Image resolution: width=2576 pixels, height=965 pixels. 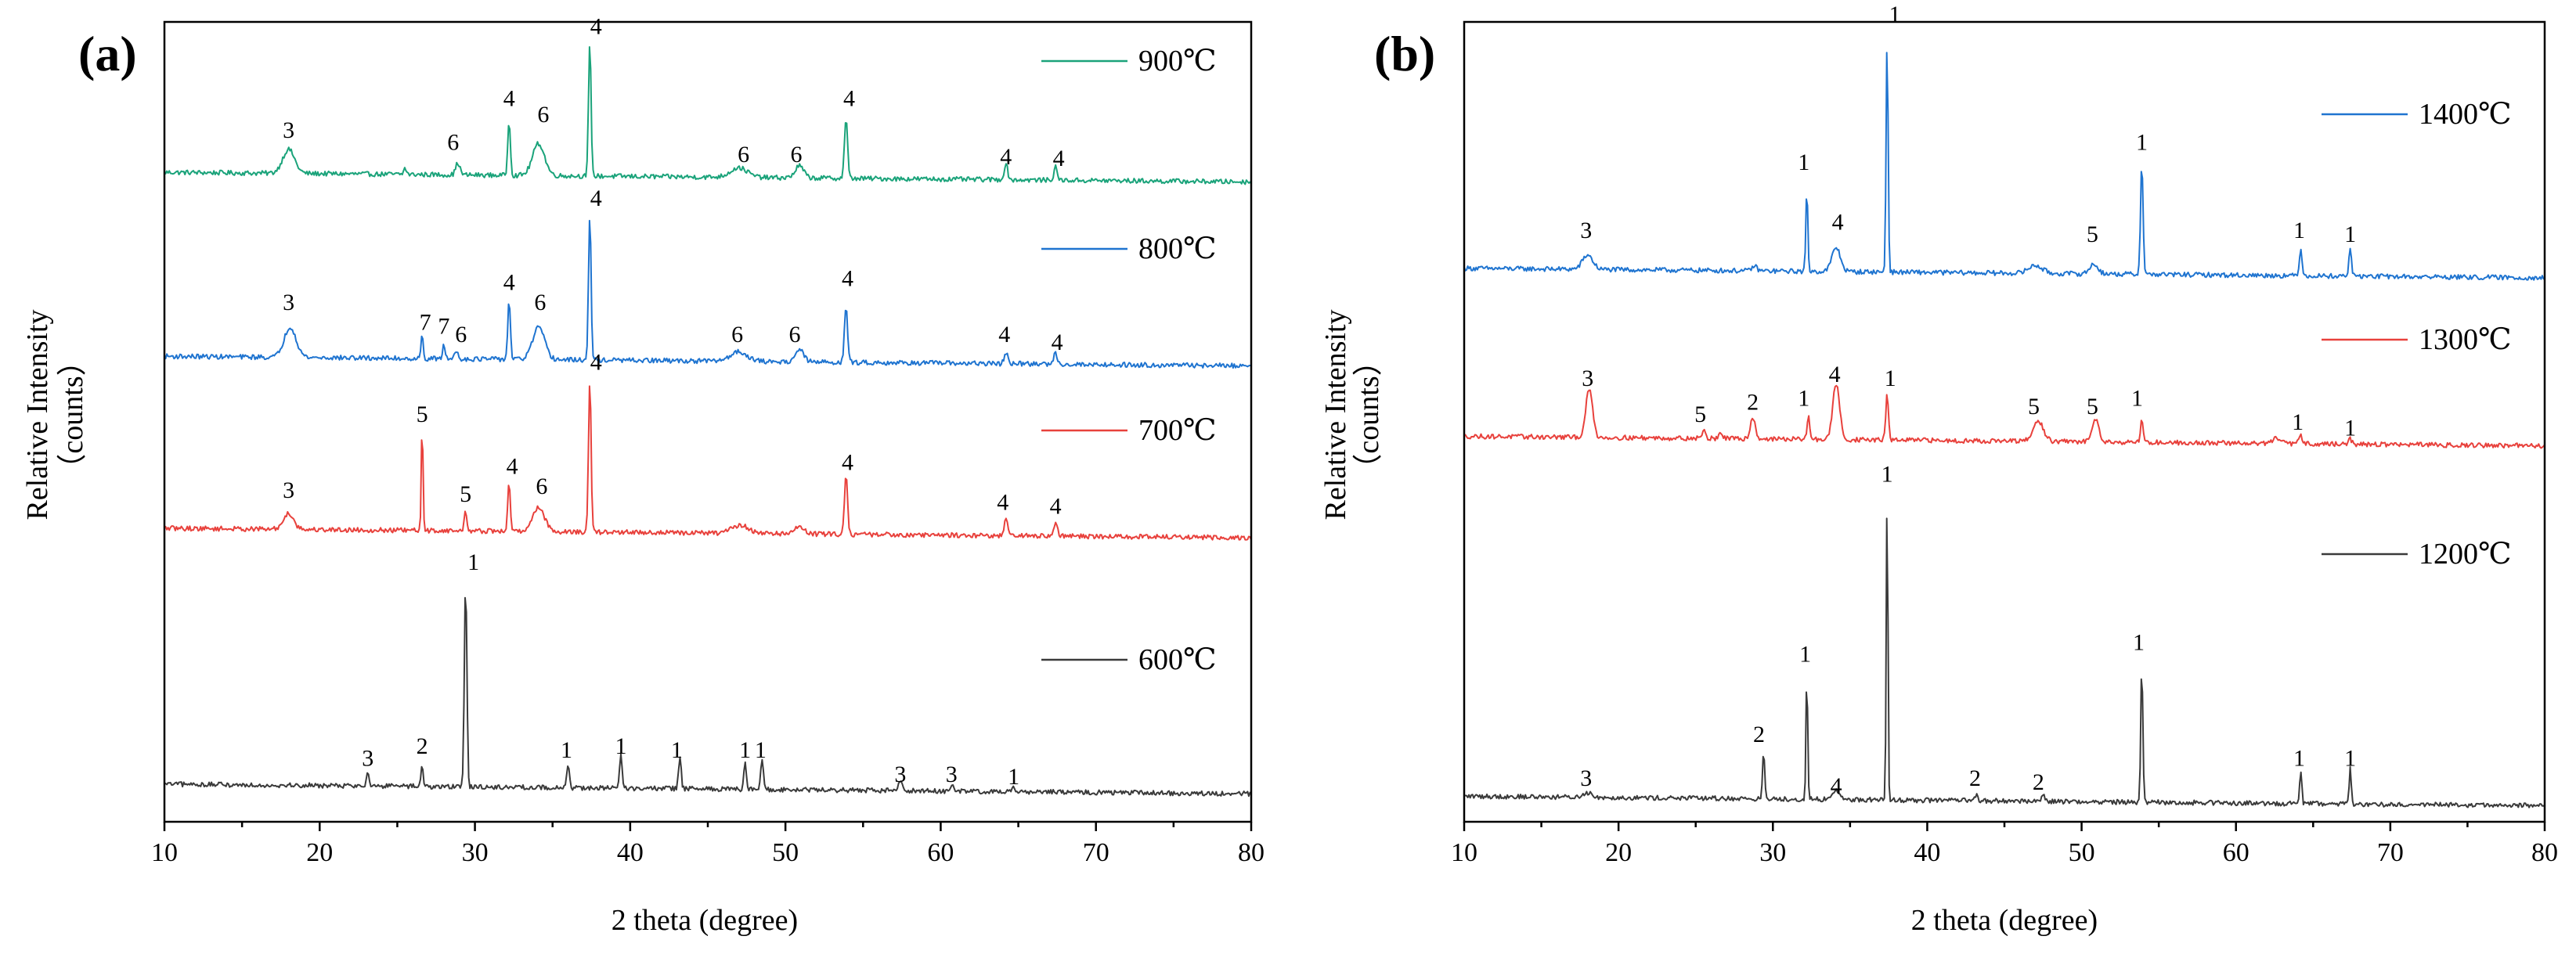 I want to click on panel-a-legend-label: 600℃, so click(x=1177, y=659).